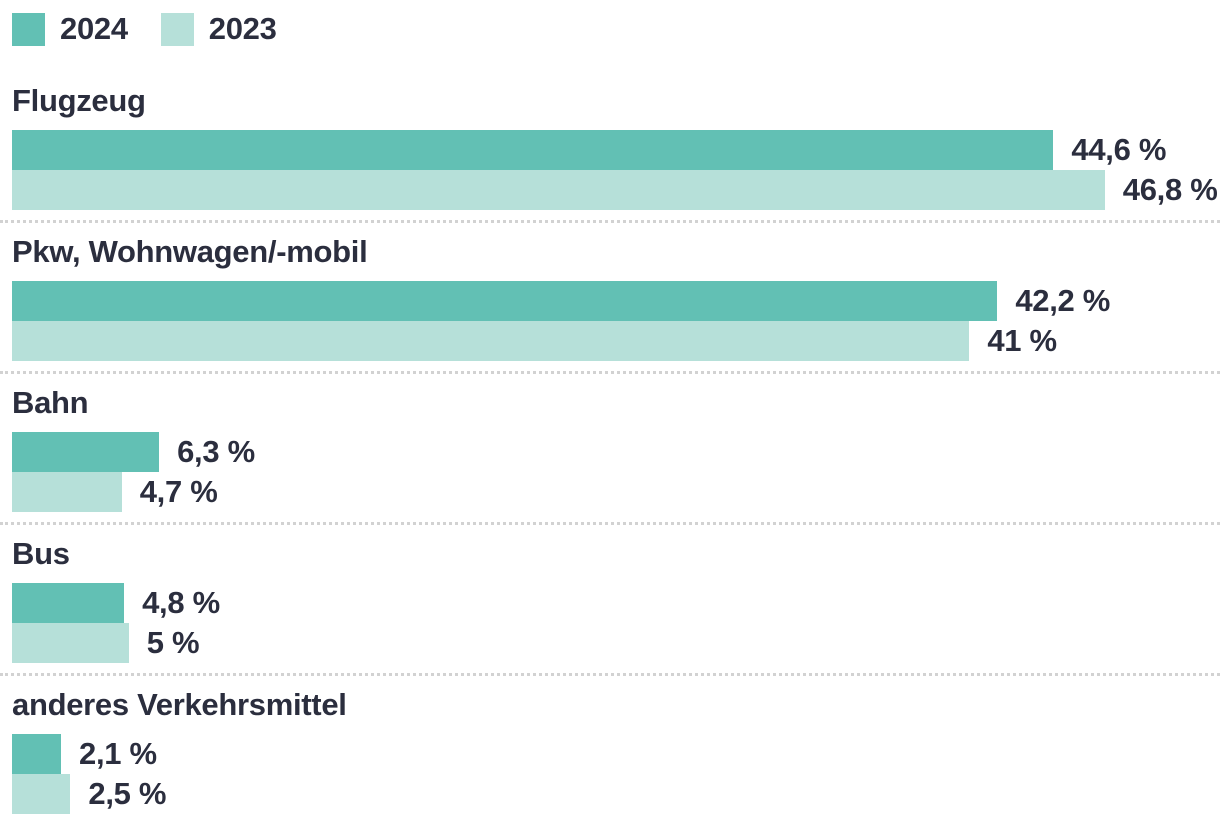 This screenshot has width=1220, height=828. Describe the element at coordinates (190, 251) in the screenshot. I see `category-label: Pkw, Wohnwagen/-mobil` at that location.